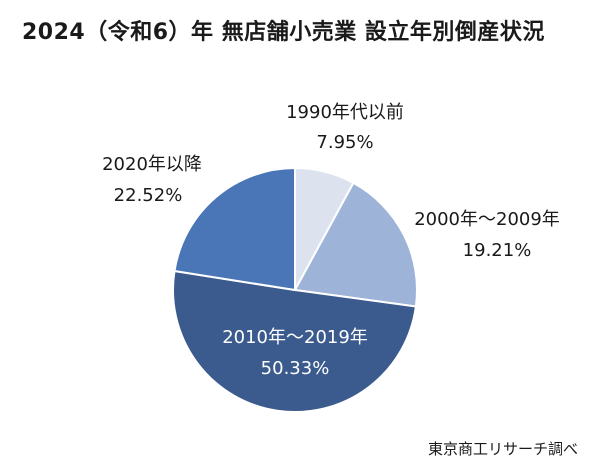 The width and height of the screenshot is (600, 471). Describe the element at coordinates (502, 449) in the screenshot. I see `source-note: 東京商工リサーチ調べ` at that location.